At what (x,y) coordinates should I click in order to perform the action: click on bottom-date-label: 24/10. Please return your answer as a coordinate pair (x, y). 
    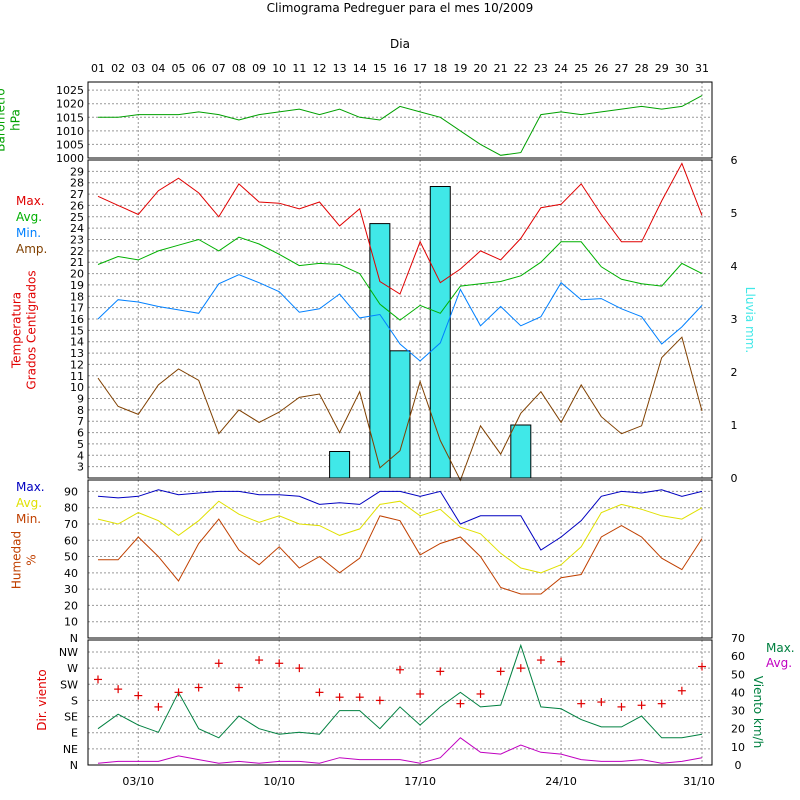
    Looking at the image, I should click on (561, 781).